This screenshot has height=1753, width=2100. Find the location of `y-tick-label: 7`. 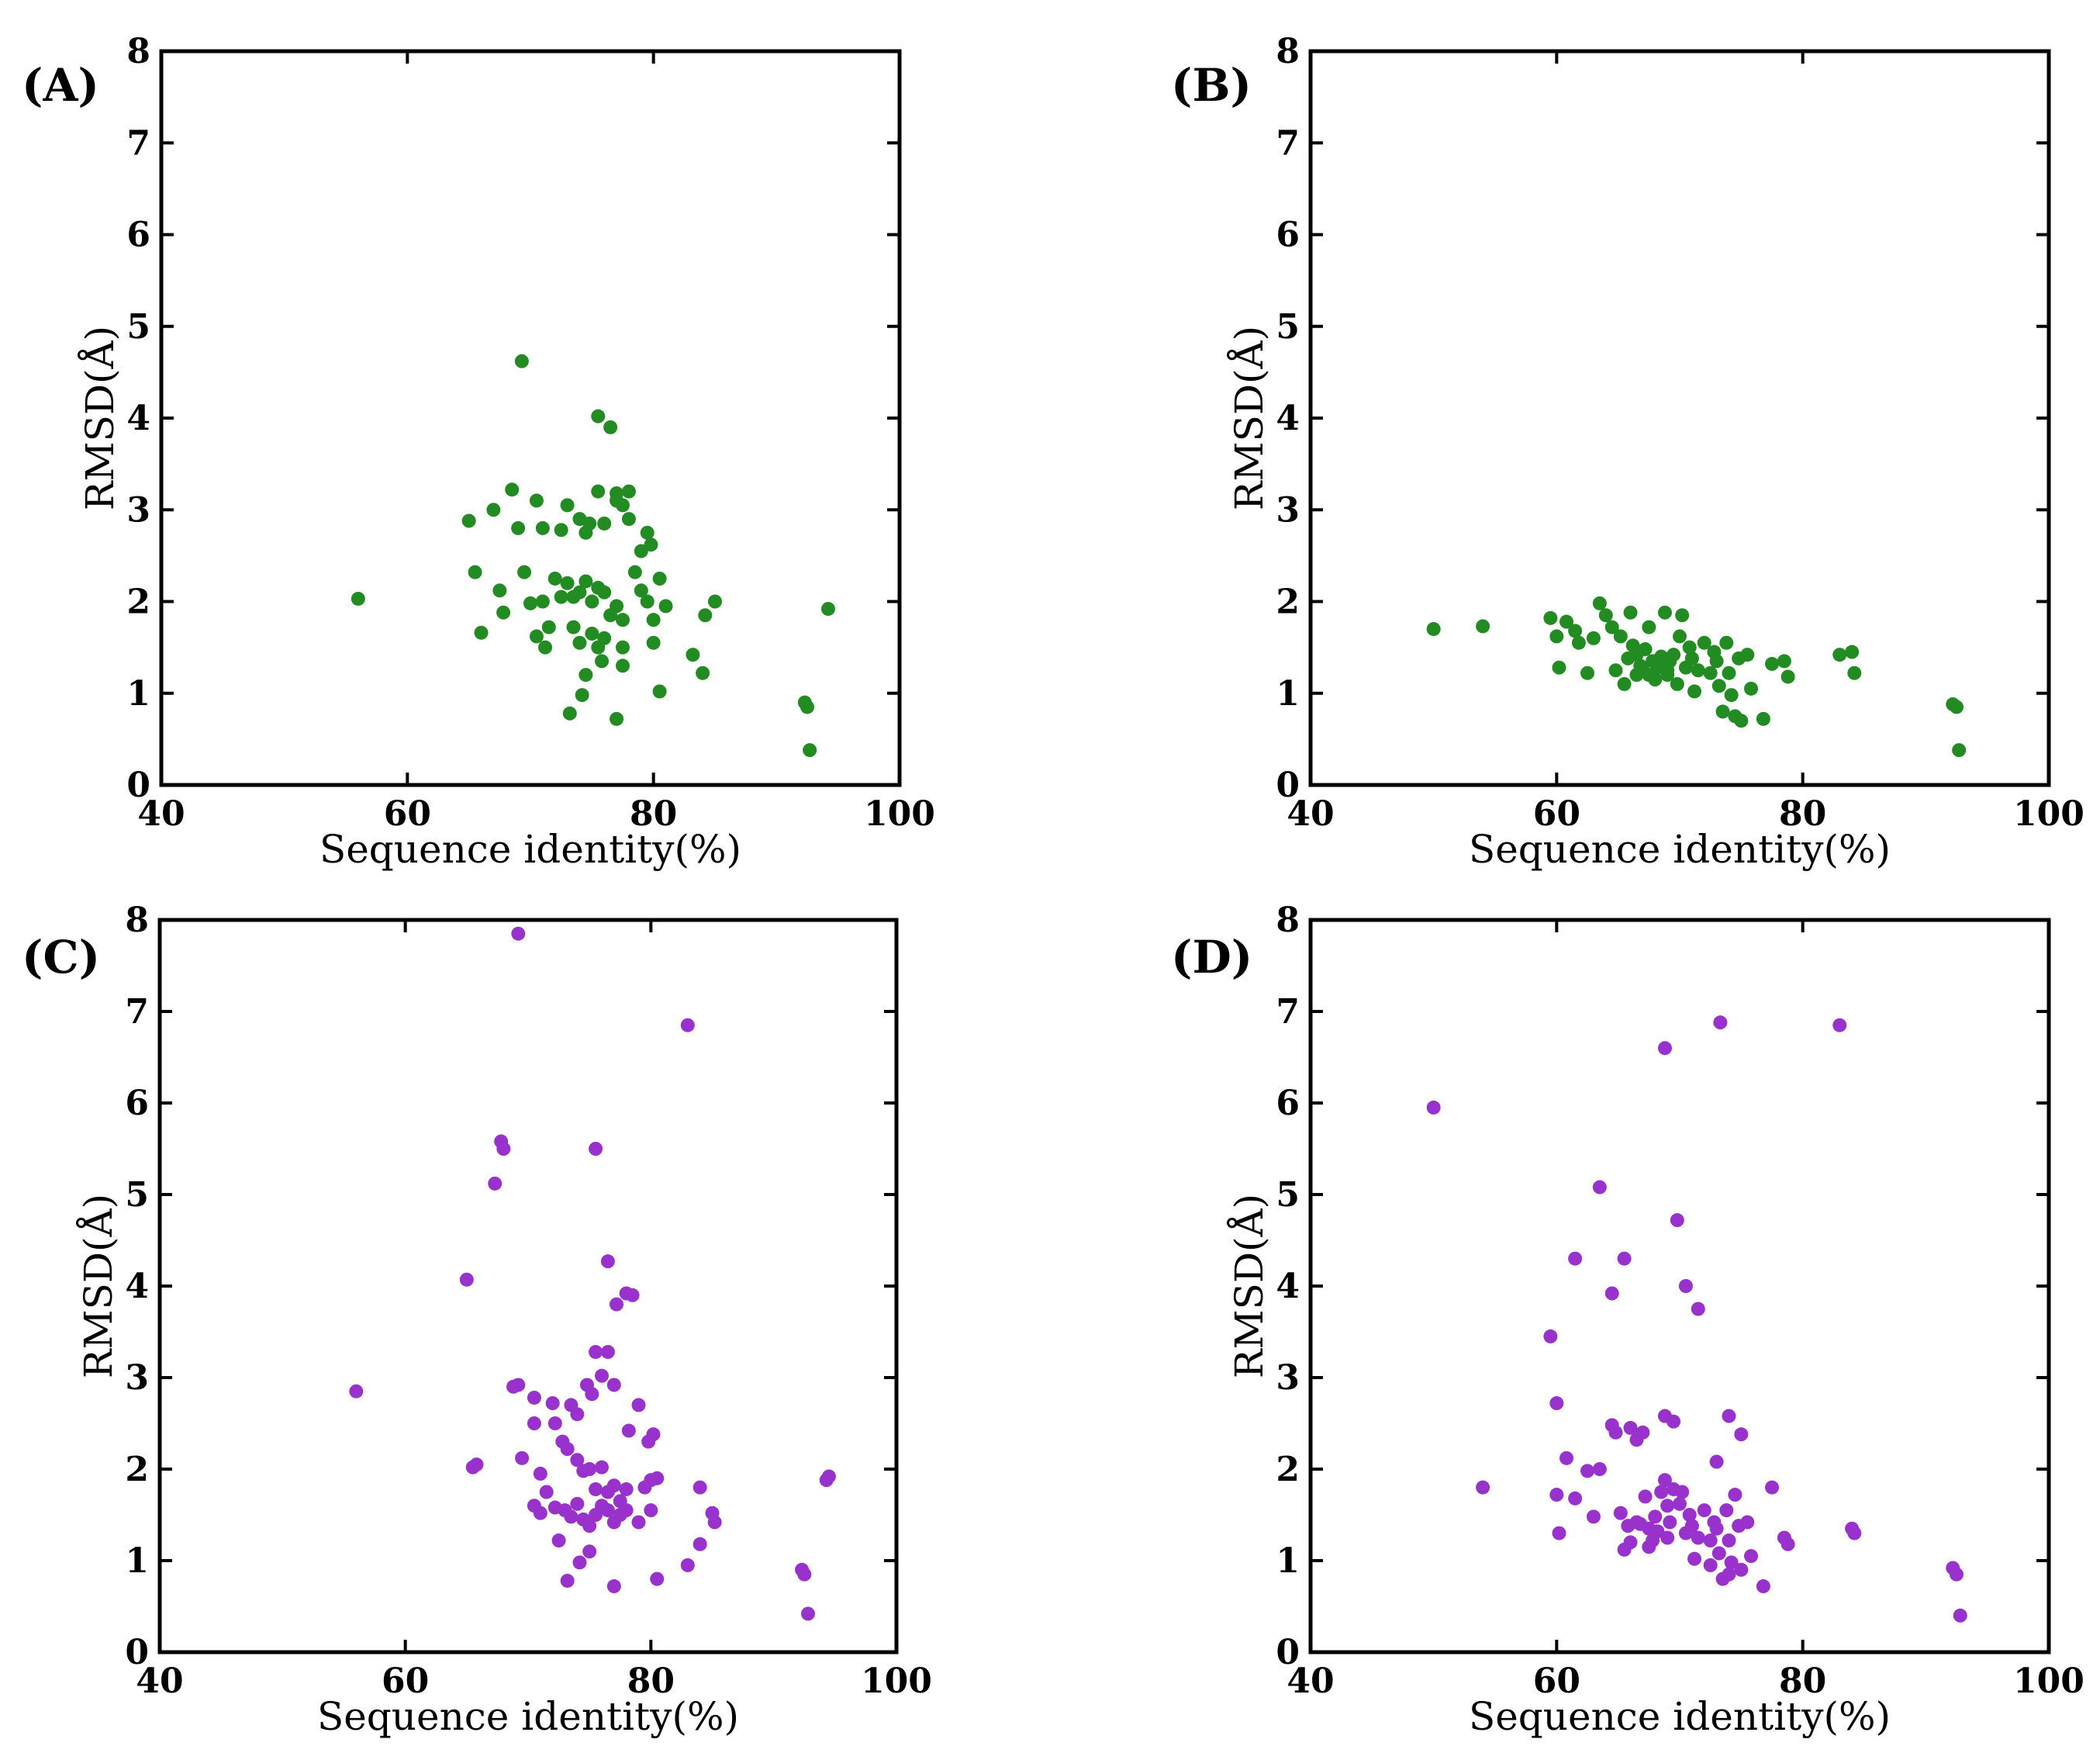

y-tick-label: 7 is located at coordinates (1288, 1012).